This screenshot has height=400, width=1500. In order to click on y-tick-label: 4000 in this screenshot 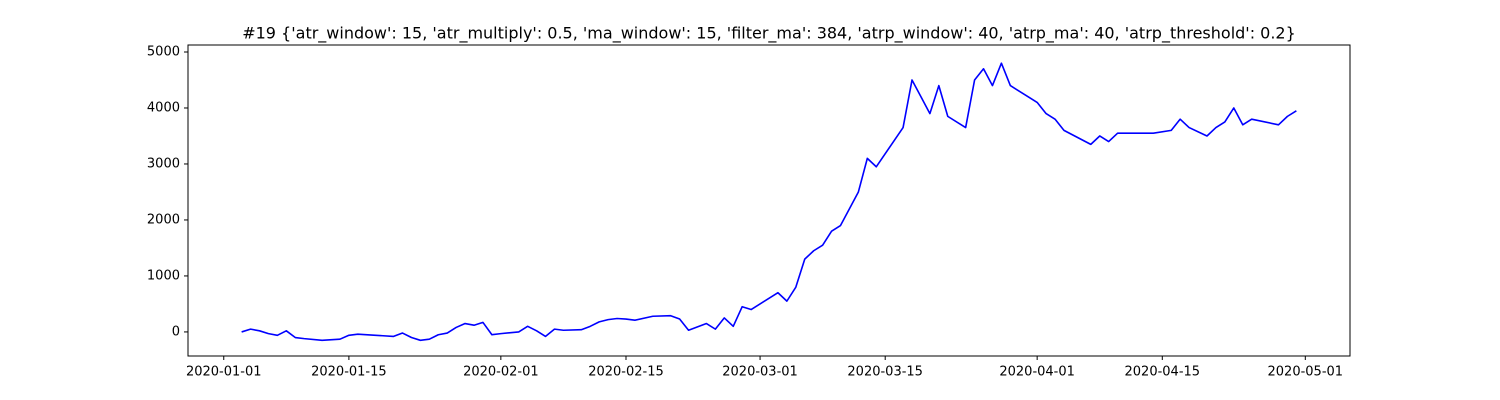, I will do `click(163, 107)`.